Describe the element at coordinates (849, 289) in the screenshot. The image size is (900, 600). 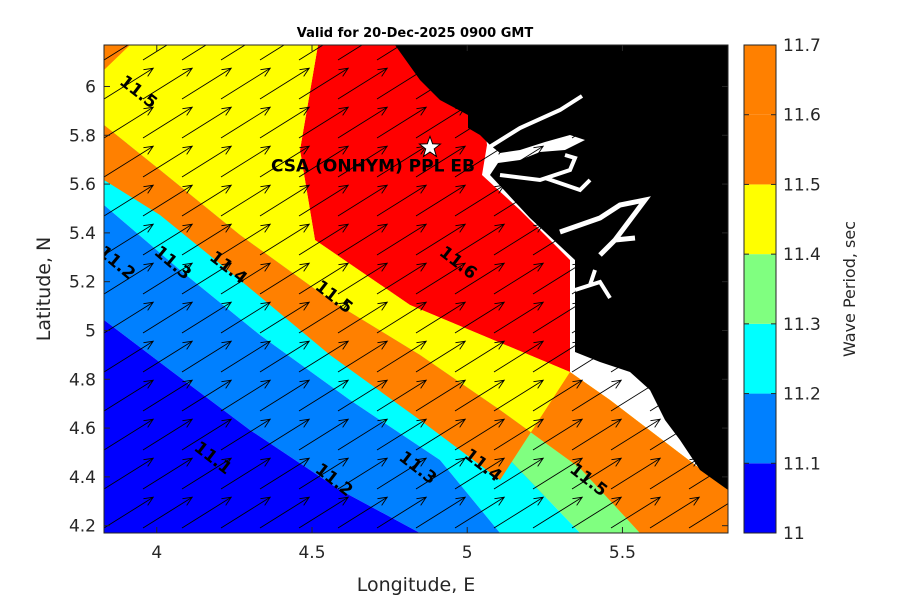
I see `colorbar-label: Wave Period, sec` at that location.